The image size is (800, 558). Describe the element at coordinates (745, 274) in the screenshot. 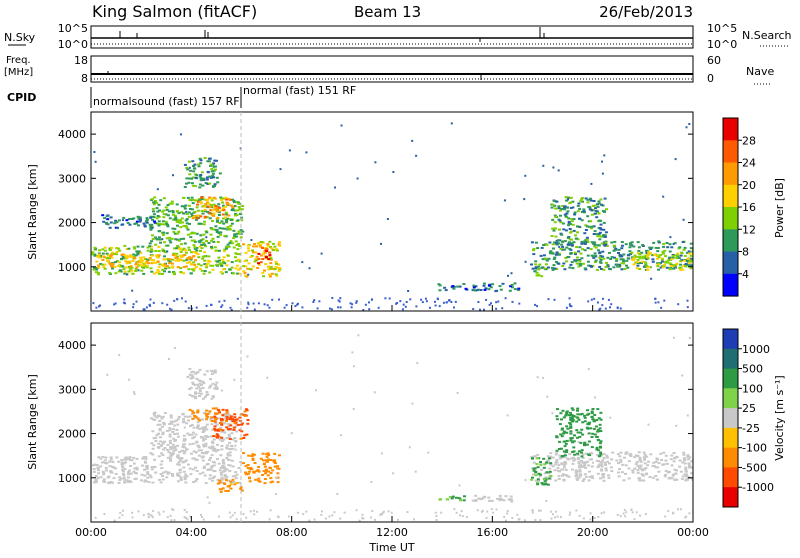

I see `colorbar-tick-label: 4` at that location.